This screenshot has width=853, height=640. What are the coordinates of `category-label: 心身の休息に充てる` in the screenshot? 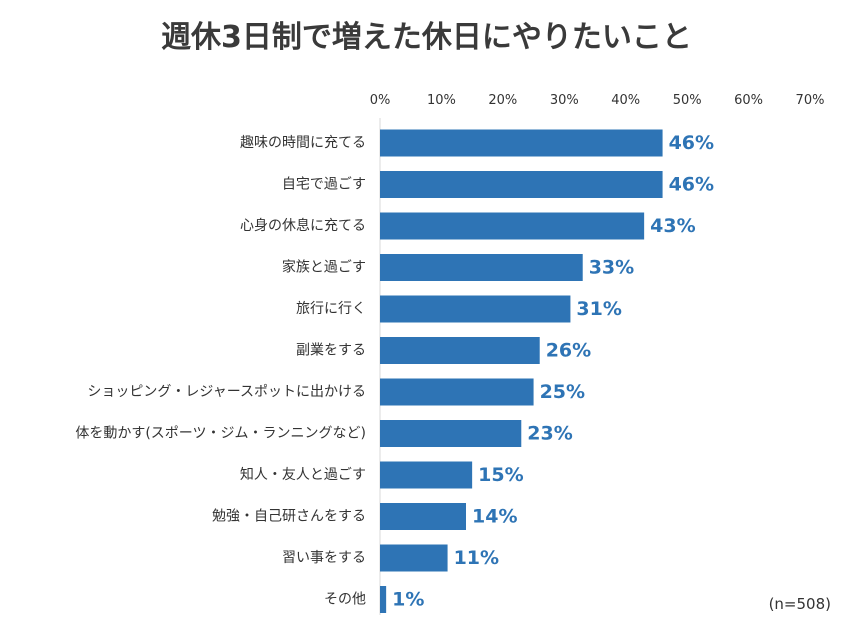 It's located at (303, 225).